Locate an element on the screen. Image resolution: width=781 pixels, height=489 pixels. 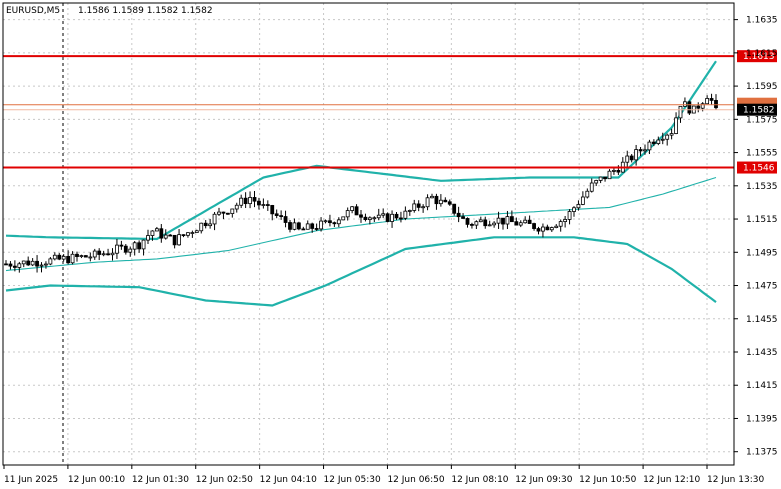
y-tick-label: 1.1615 is located at coordinates (762, 54).